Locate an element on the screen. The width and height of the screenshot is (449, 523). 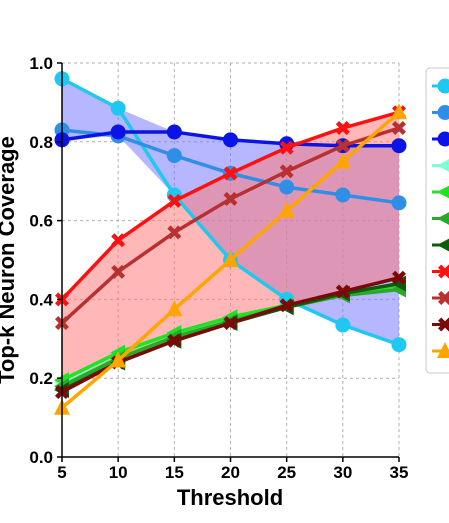
y-tick-label: 0.0 is located at coordinates (41, 457).